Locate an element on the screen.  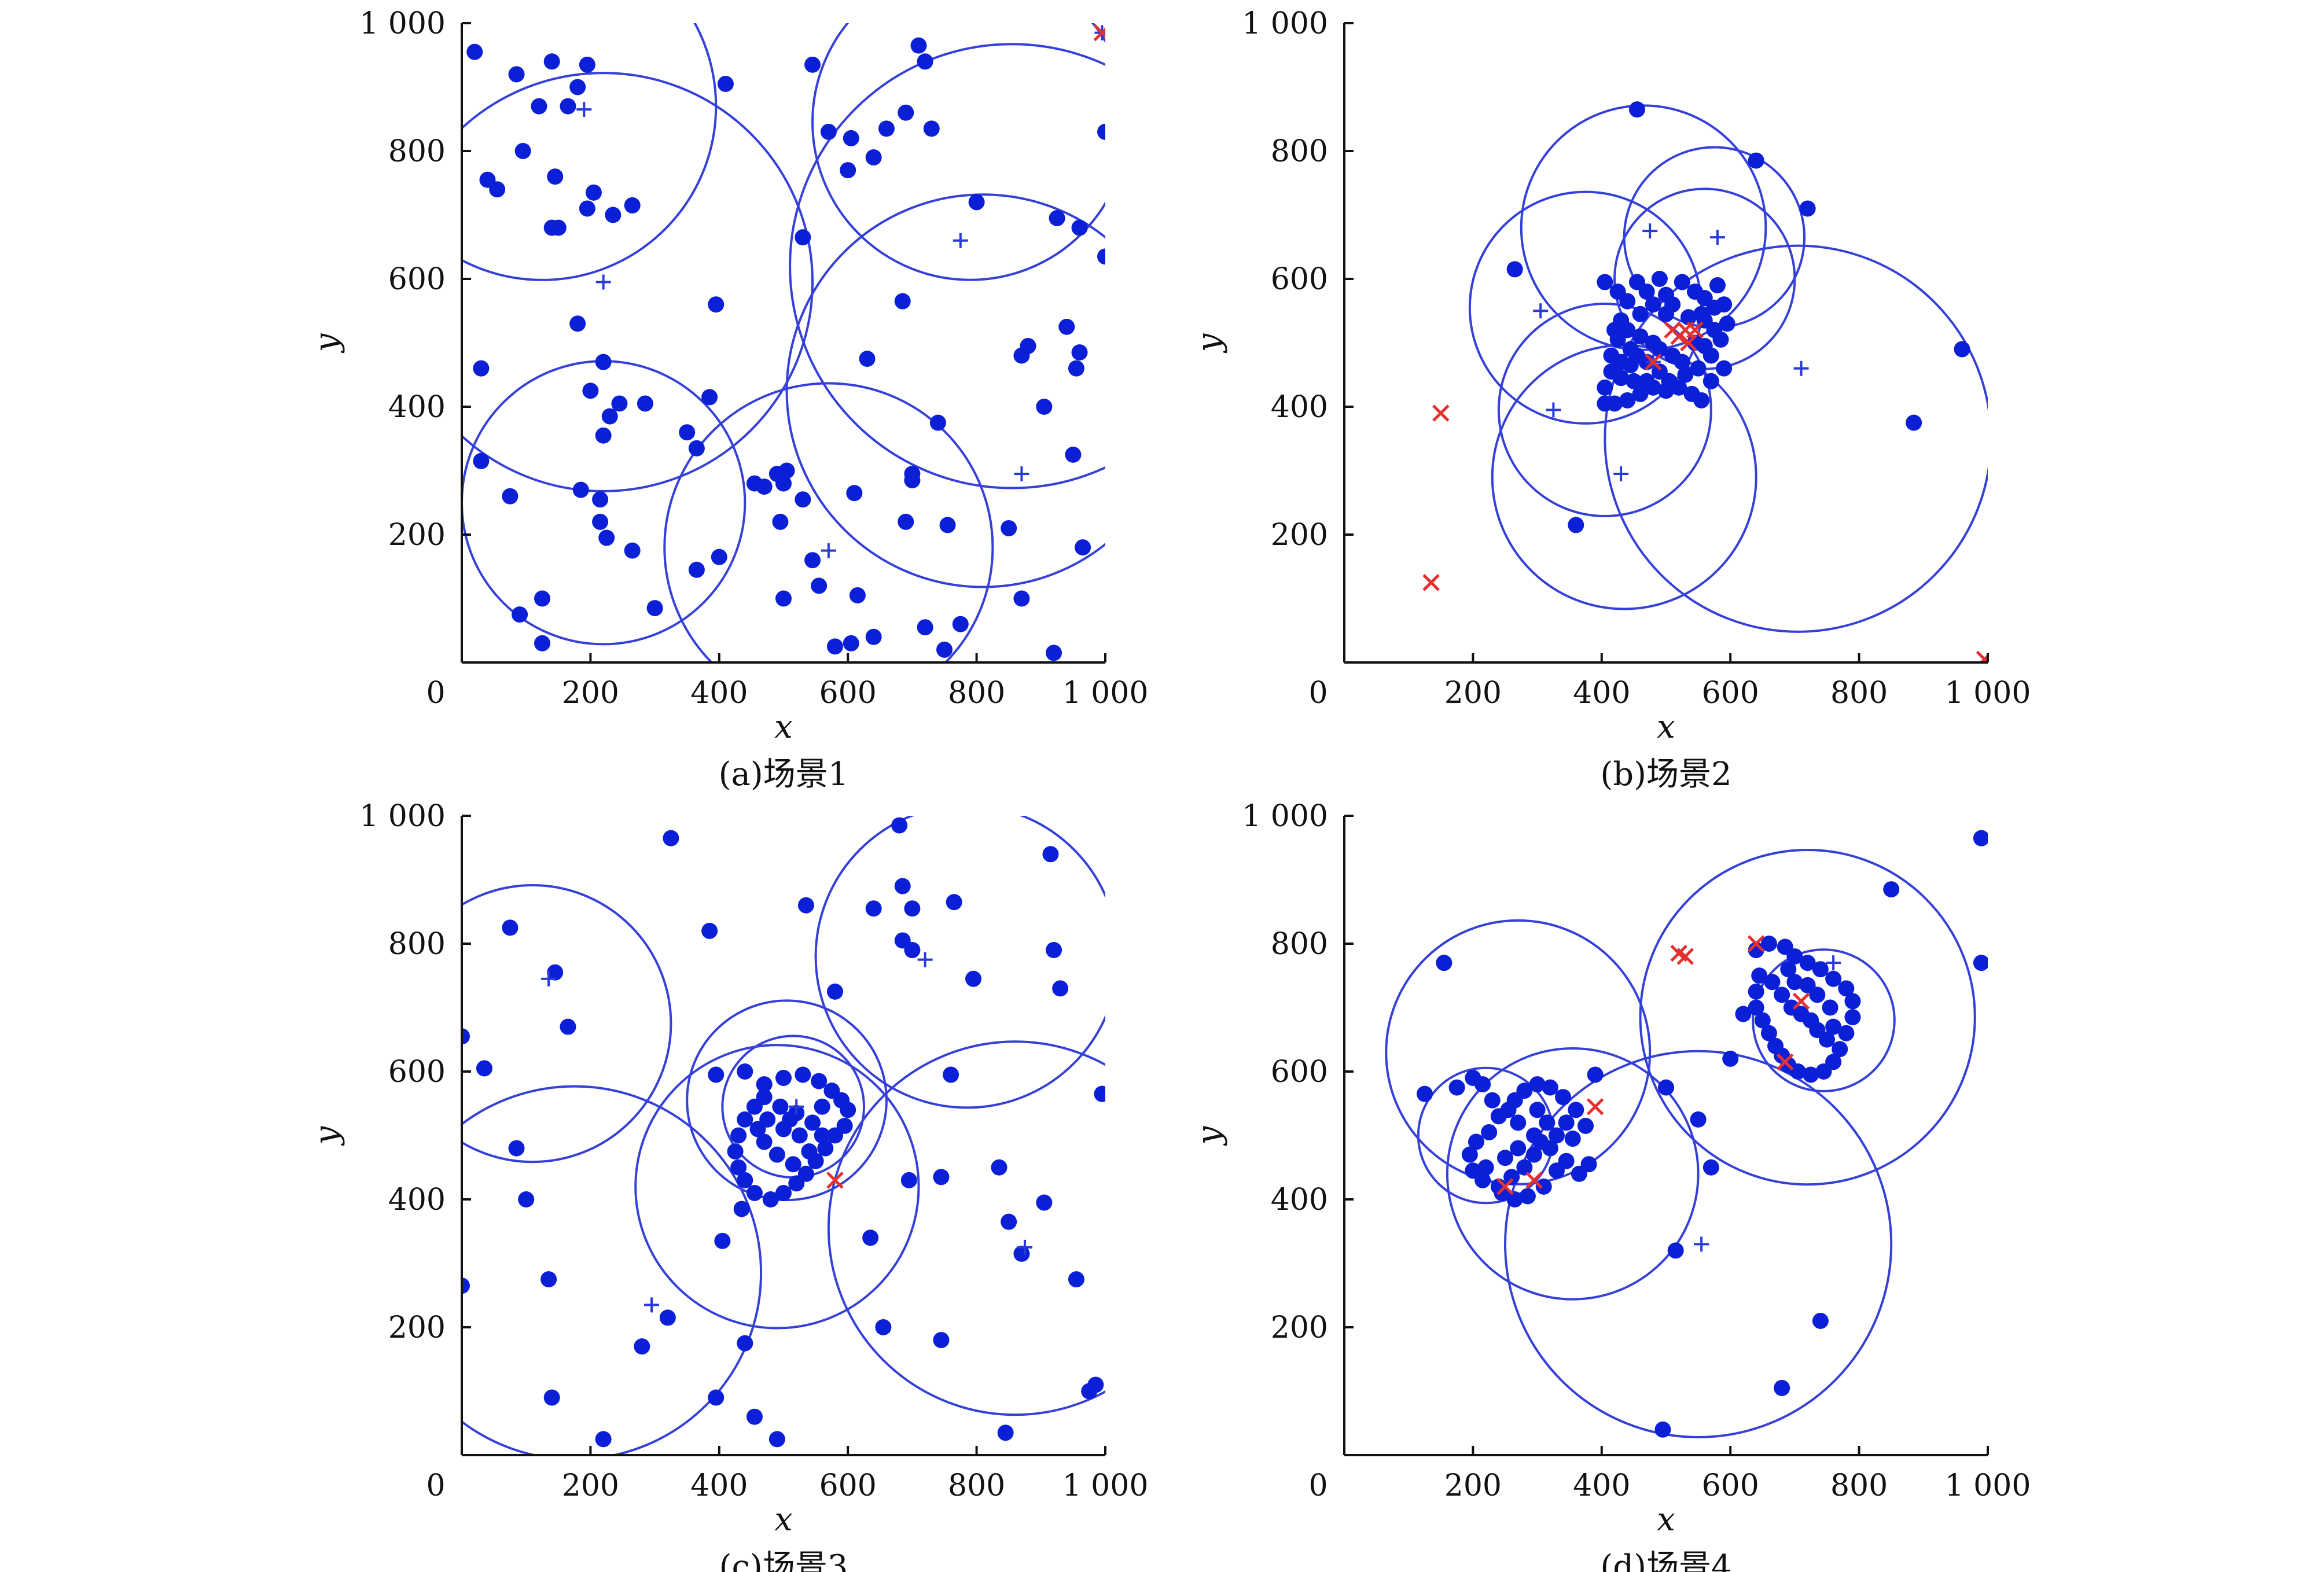
y-tick-label: 800 is located at coordinates (417, 945).